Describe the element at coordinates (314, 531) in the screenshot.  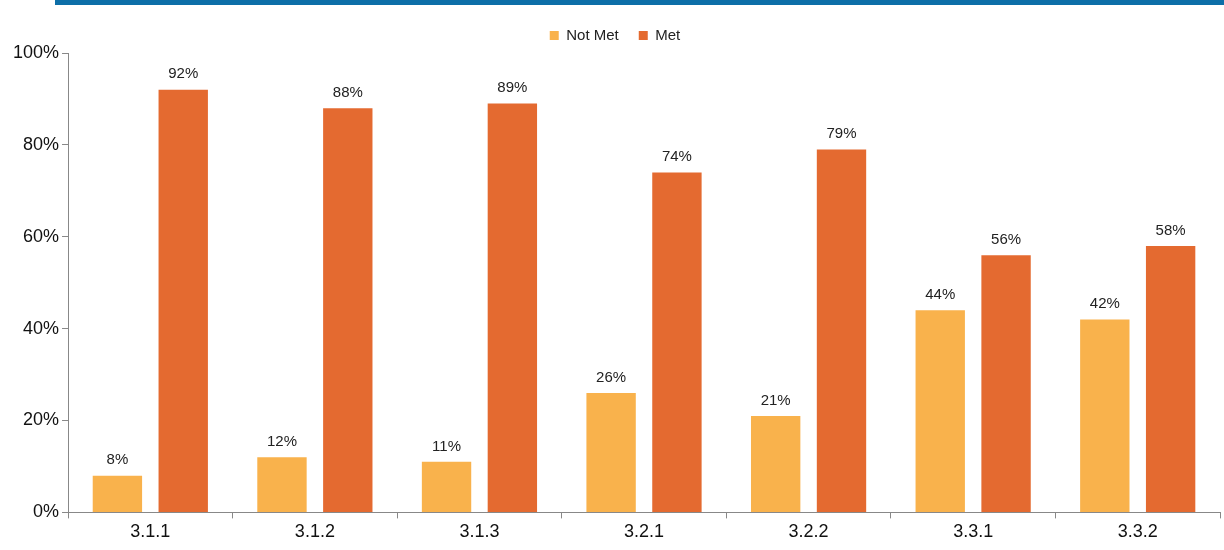
I see `x-tick-label: 3.1.2` at that location.